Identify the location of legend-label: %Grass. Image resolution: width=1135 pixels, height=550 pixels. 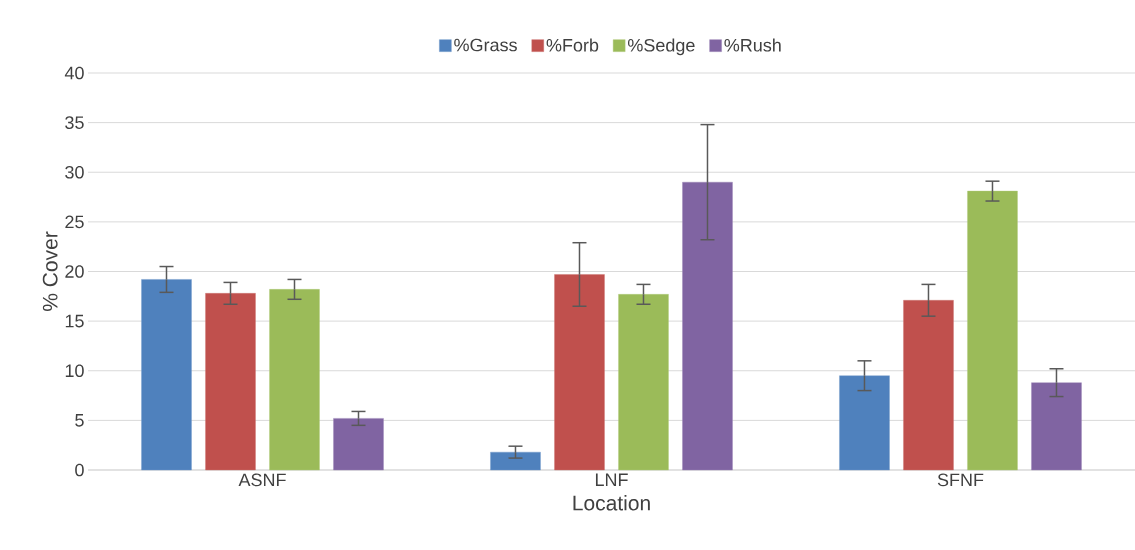
(485, 45).